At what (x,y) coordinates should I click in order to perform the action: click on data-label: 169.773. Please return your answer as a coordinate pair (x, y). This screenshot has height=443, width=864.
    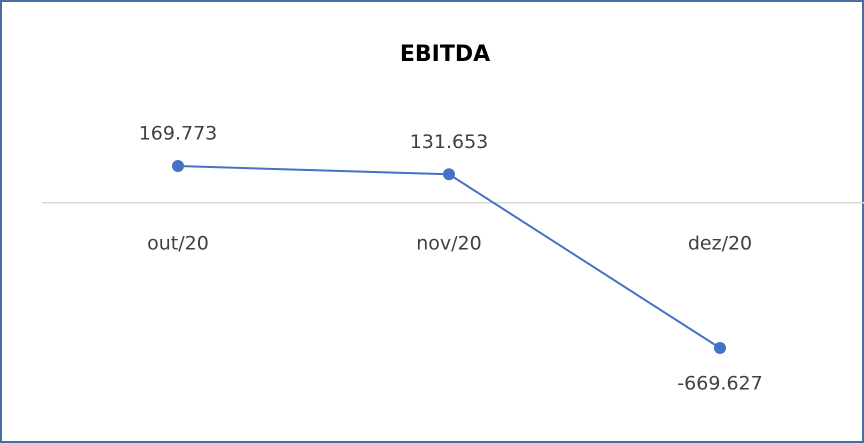
    Looking at the image, I should click on (178, 134).